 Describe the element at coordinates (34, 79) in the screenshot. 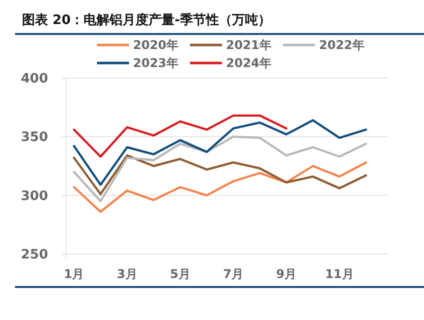

I see `y-tick-label: 400` at that location.